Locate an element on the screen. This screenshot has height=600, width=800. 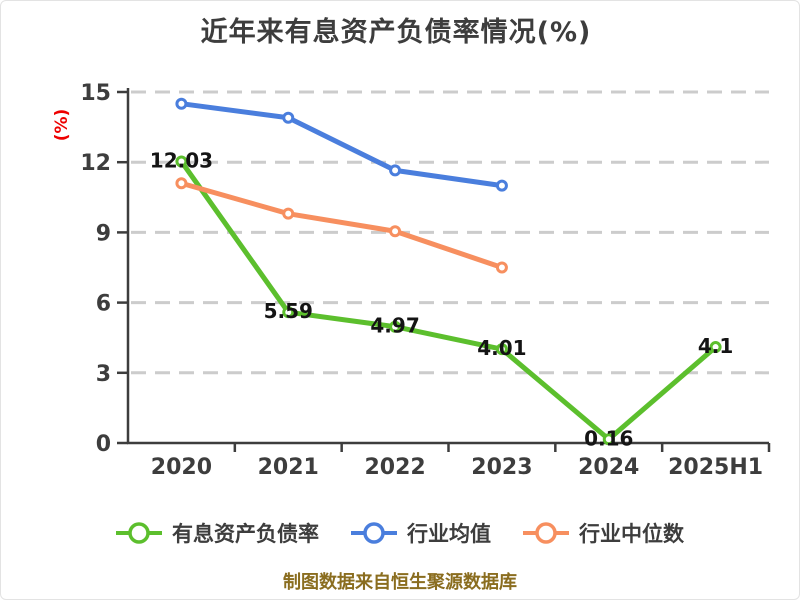
chart-title: 近年来有息资产负债率情况(%) is located at coordinates (396, 32).